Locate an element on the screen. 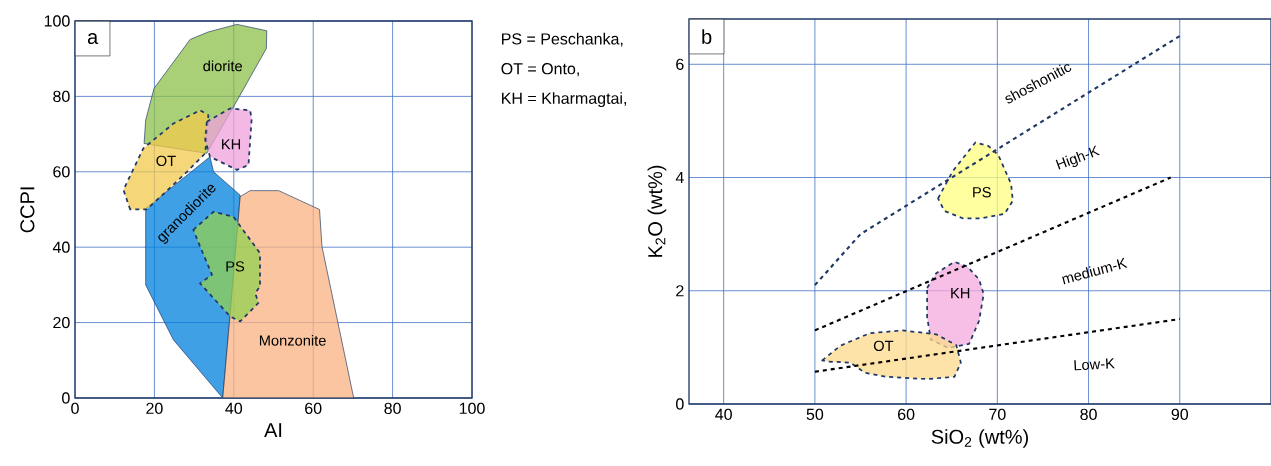 The height and width of the screenshot is (466, 1271). x-tick-label: 100 is located at coordinates (472, 408).